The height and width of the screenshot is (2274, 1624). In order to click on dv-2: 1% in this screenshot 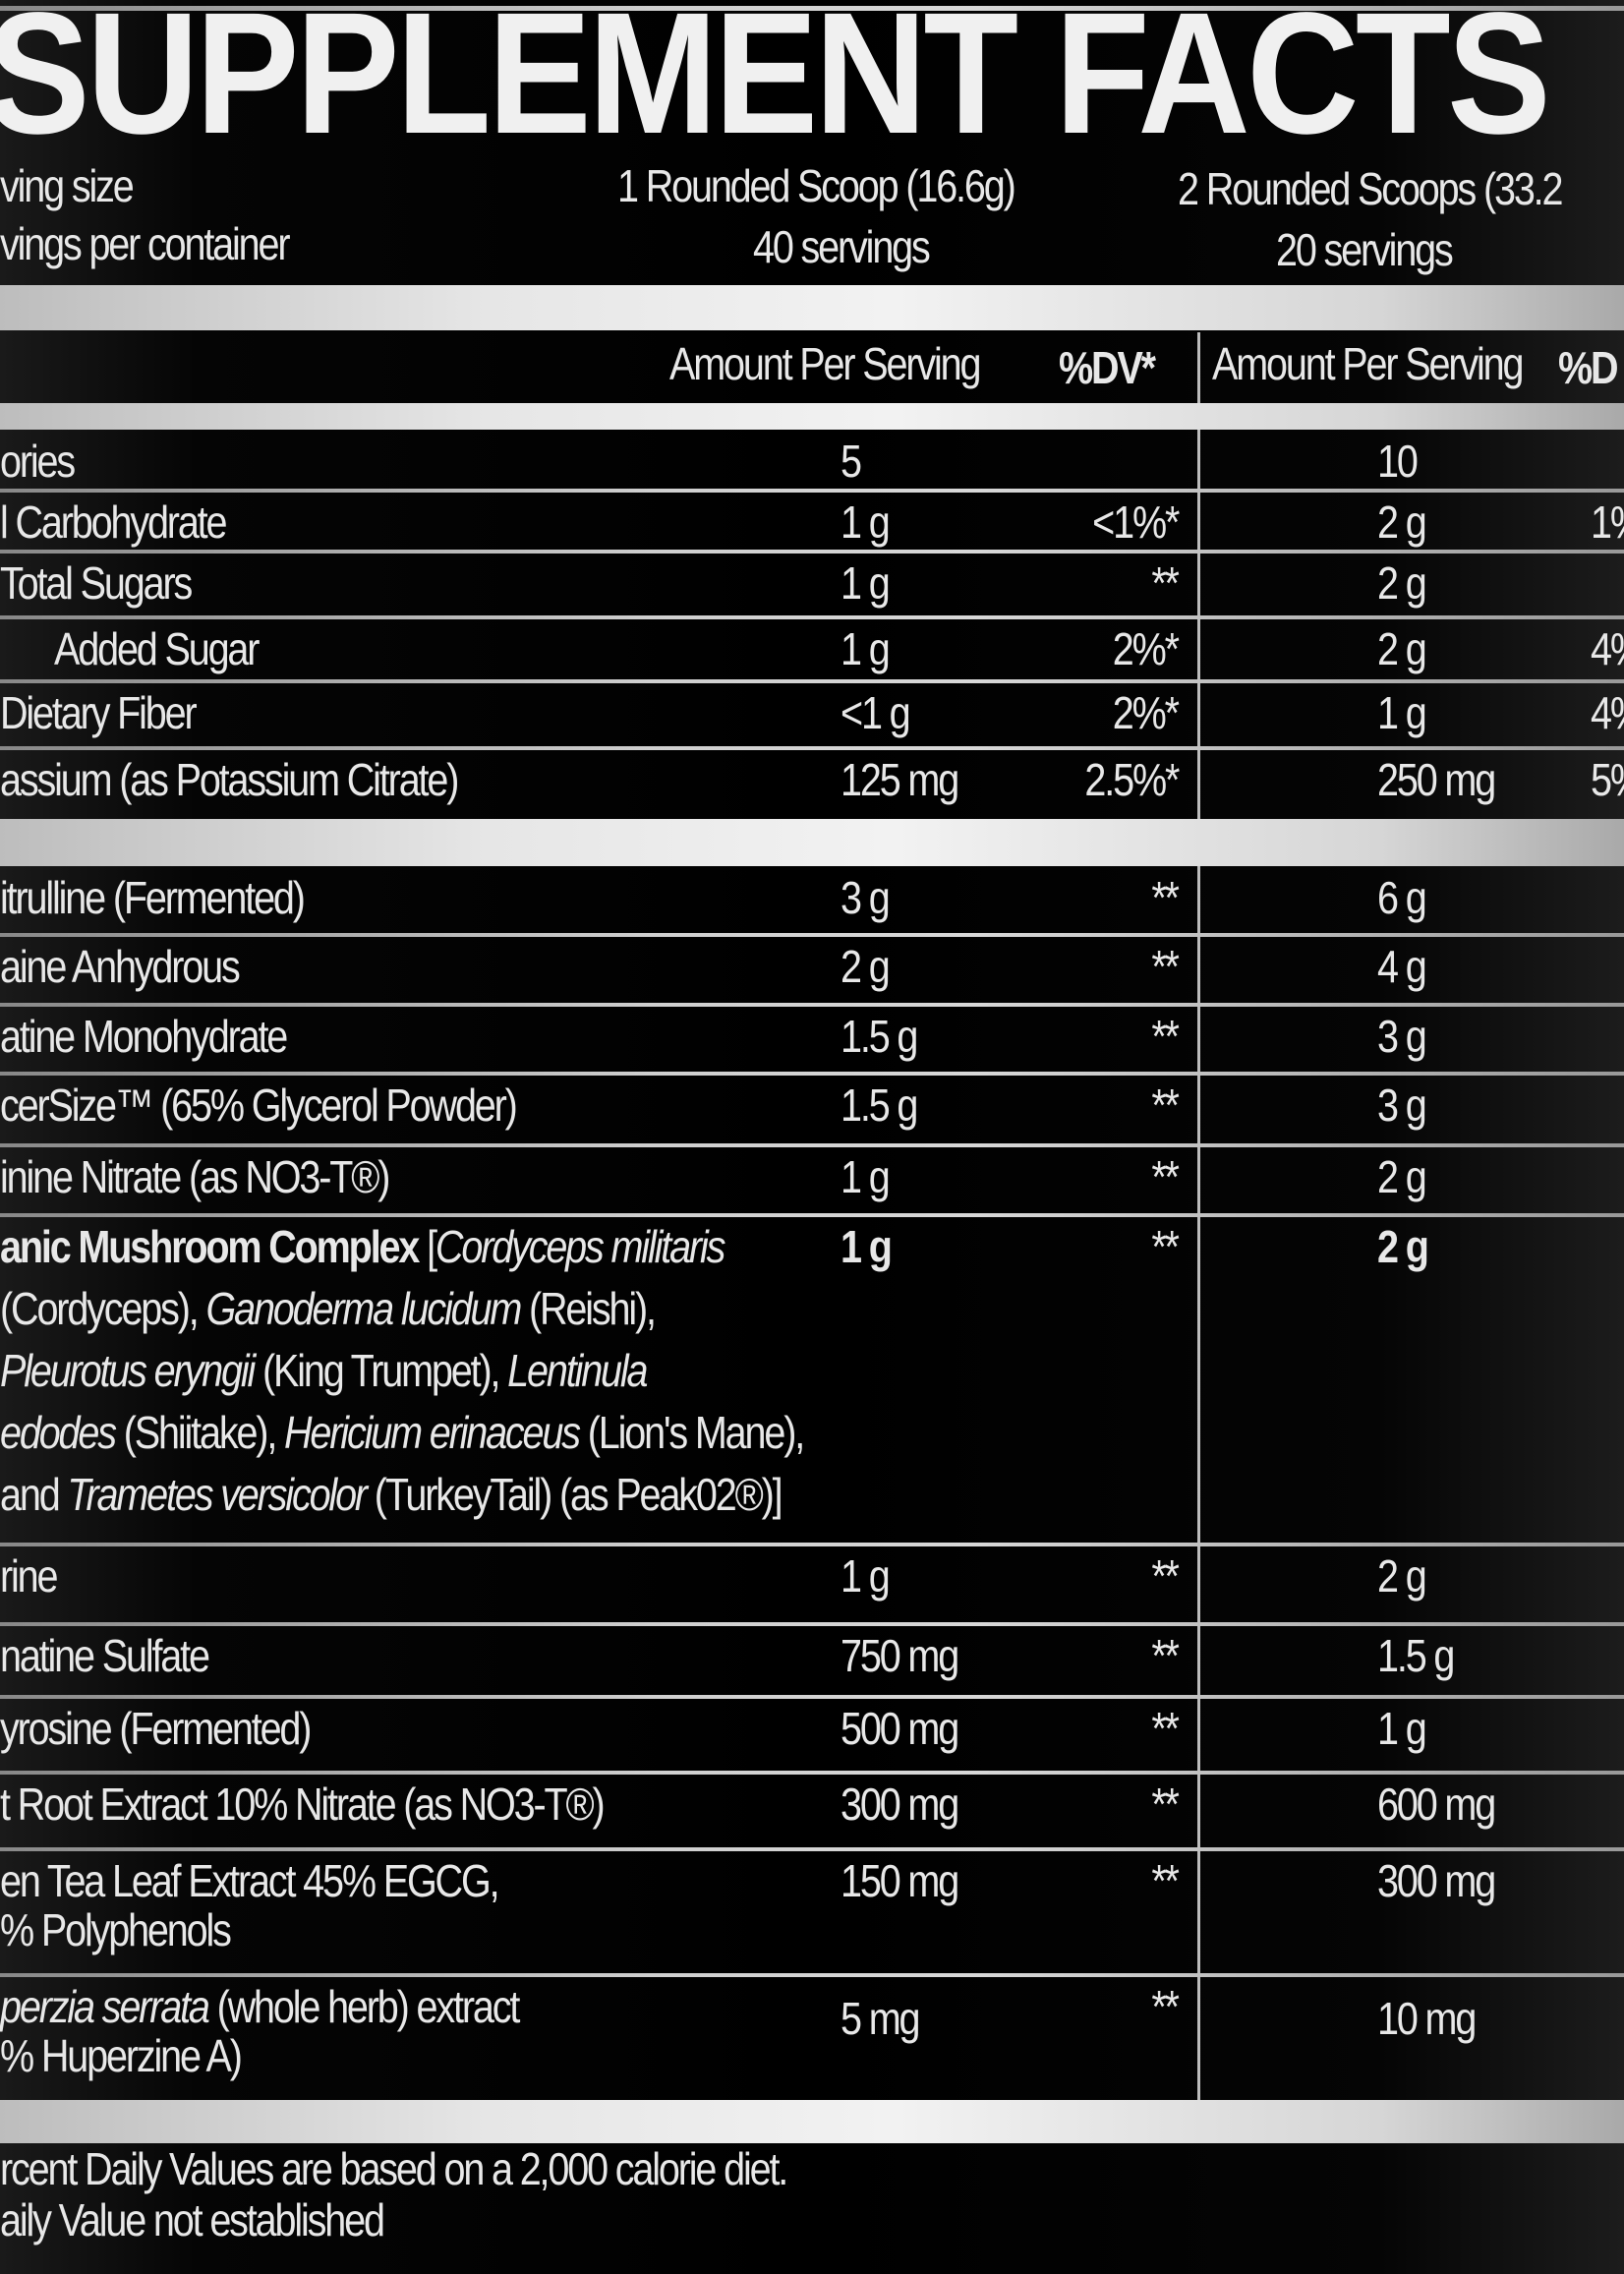, I will do `click(1607, 522)`.